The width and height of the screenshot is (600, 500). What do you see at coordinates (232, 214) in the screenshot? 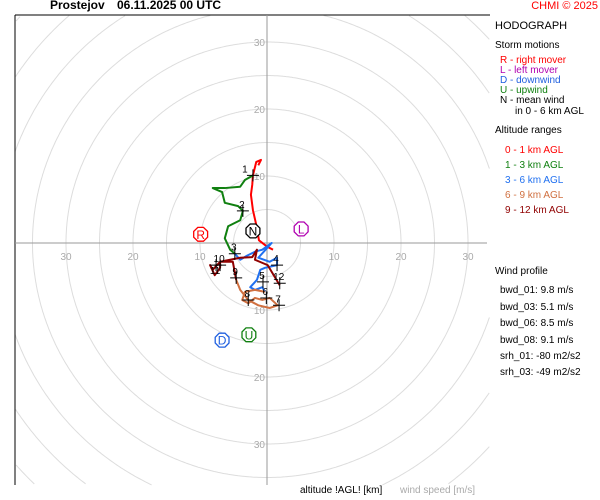
I see `hodograph-line-1-3-km` at bounding box center [232, 214].